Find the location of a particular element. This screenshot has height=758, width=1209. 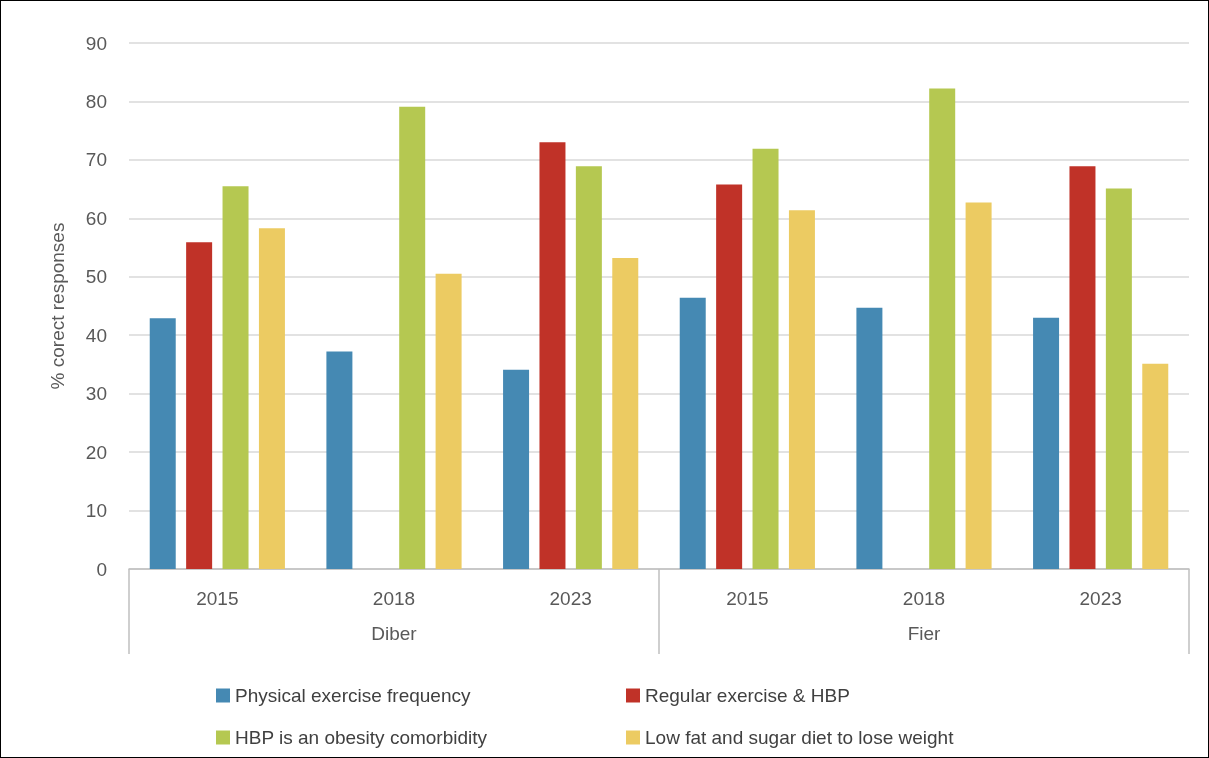

y-tick-label: 50 is located at coordinates (96, 277).